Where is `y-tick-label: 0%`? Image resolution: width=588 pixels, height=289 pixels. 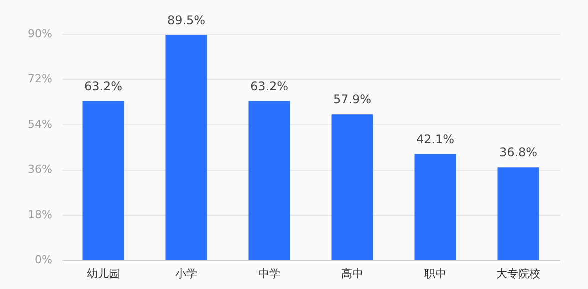
y-tick-label: 0% is located at coordinates (43, 260).